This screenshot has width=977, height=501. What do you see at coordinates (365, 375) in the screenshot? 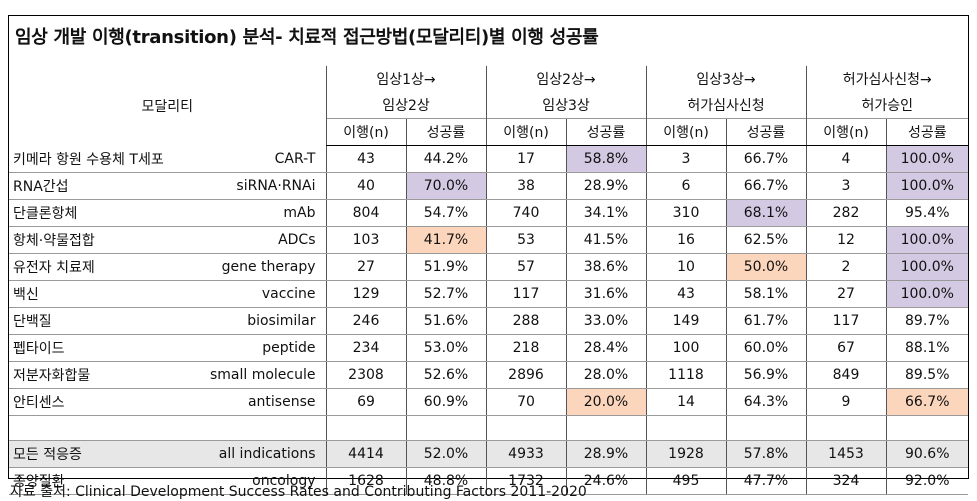
I see `cell-transition-count: 2308` at bounding box center [365, 375].